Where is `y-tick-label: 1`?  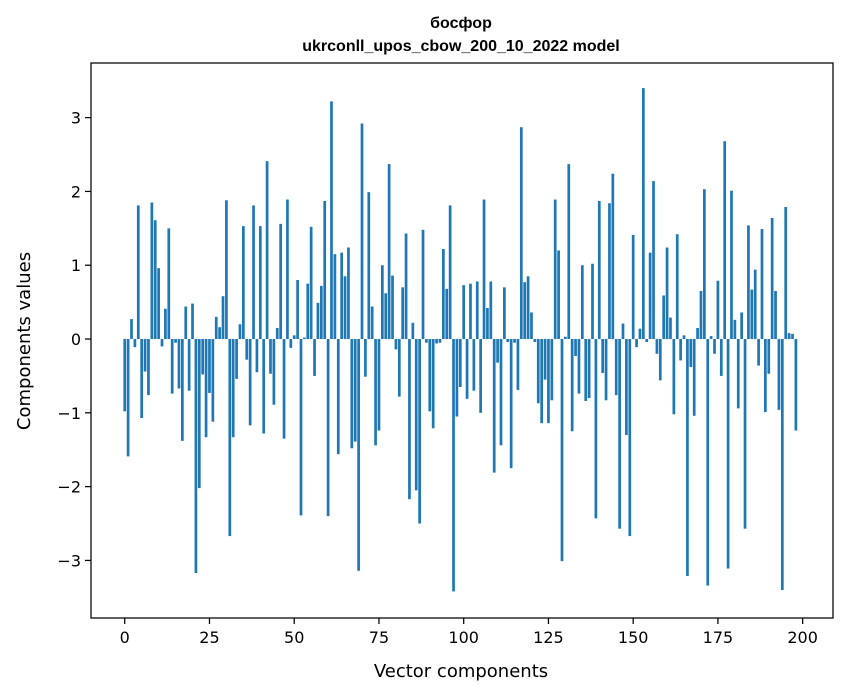 y-tick-label: 1 is located at coordinates (76, 265).